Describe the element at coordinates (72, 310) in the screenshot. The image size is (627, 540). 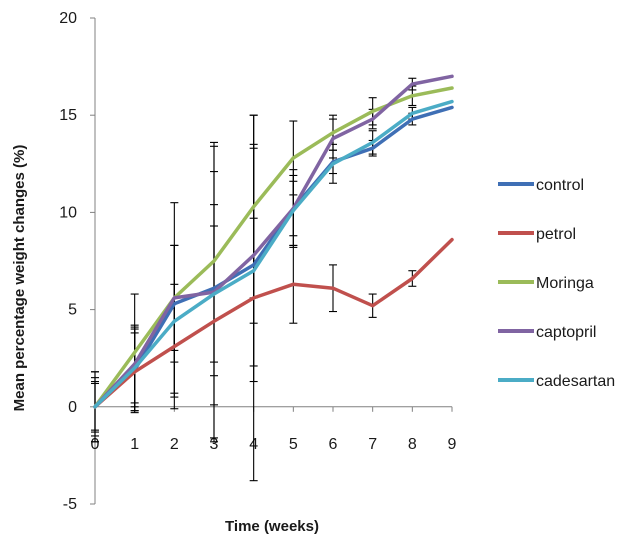
I see `y-tick-label: 5` at that location.